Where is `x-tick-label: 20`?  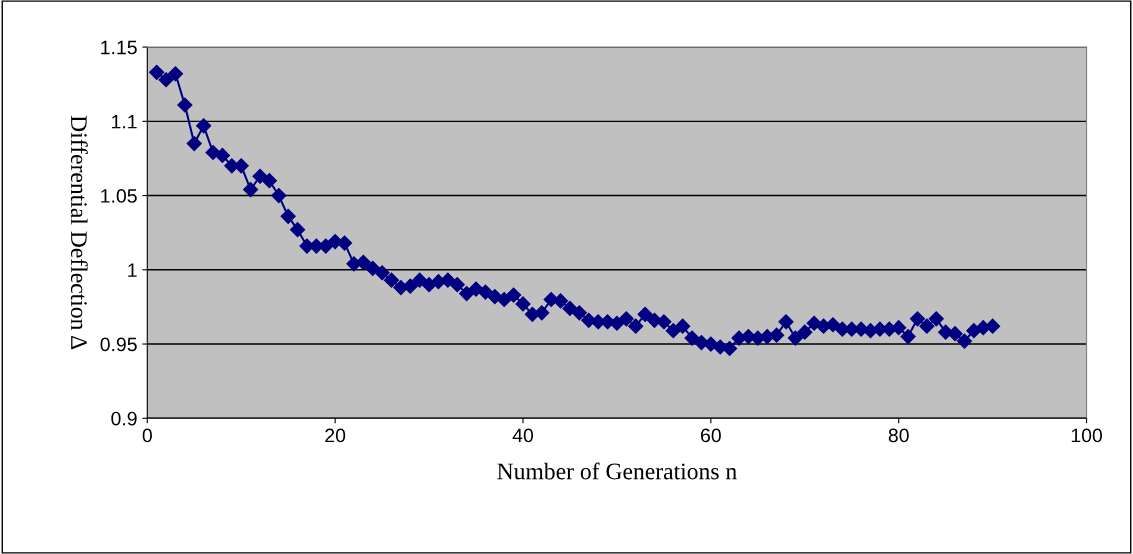
x-tick-label: 20 is located at coordinates (335, 435).